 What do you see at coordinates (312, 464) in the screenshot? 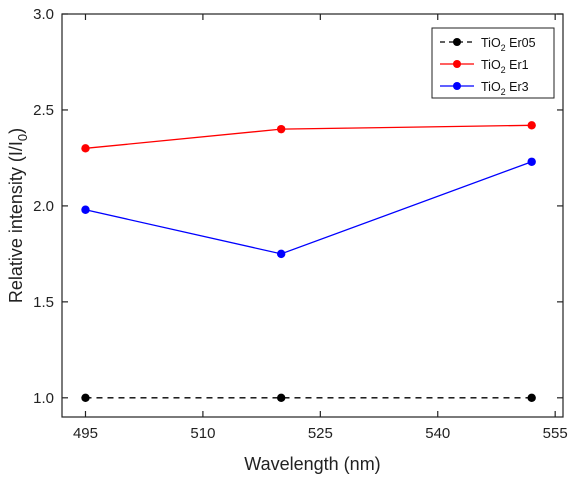
I see `x-axis-title: Wavelength (nm)` at bounding box center [312, 464].